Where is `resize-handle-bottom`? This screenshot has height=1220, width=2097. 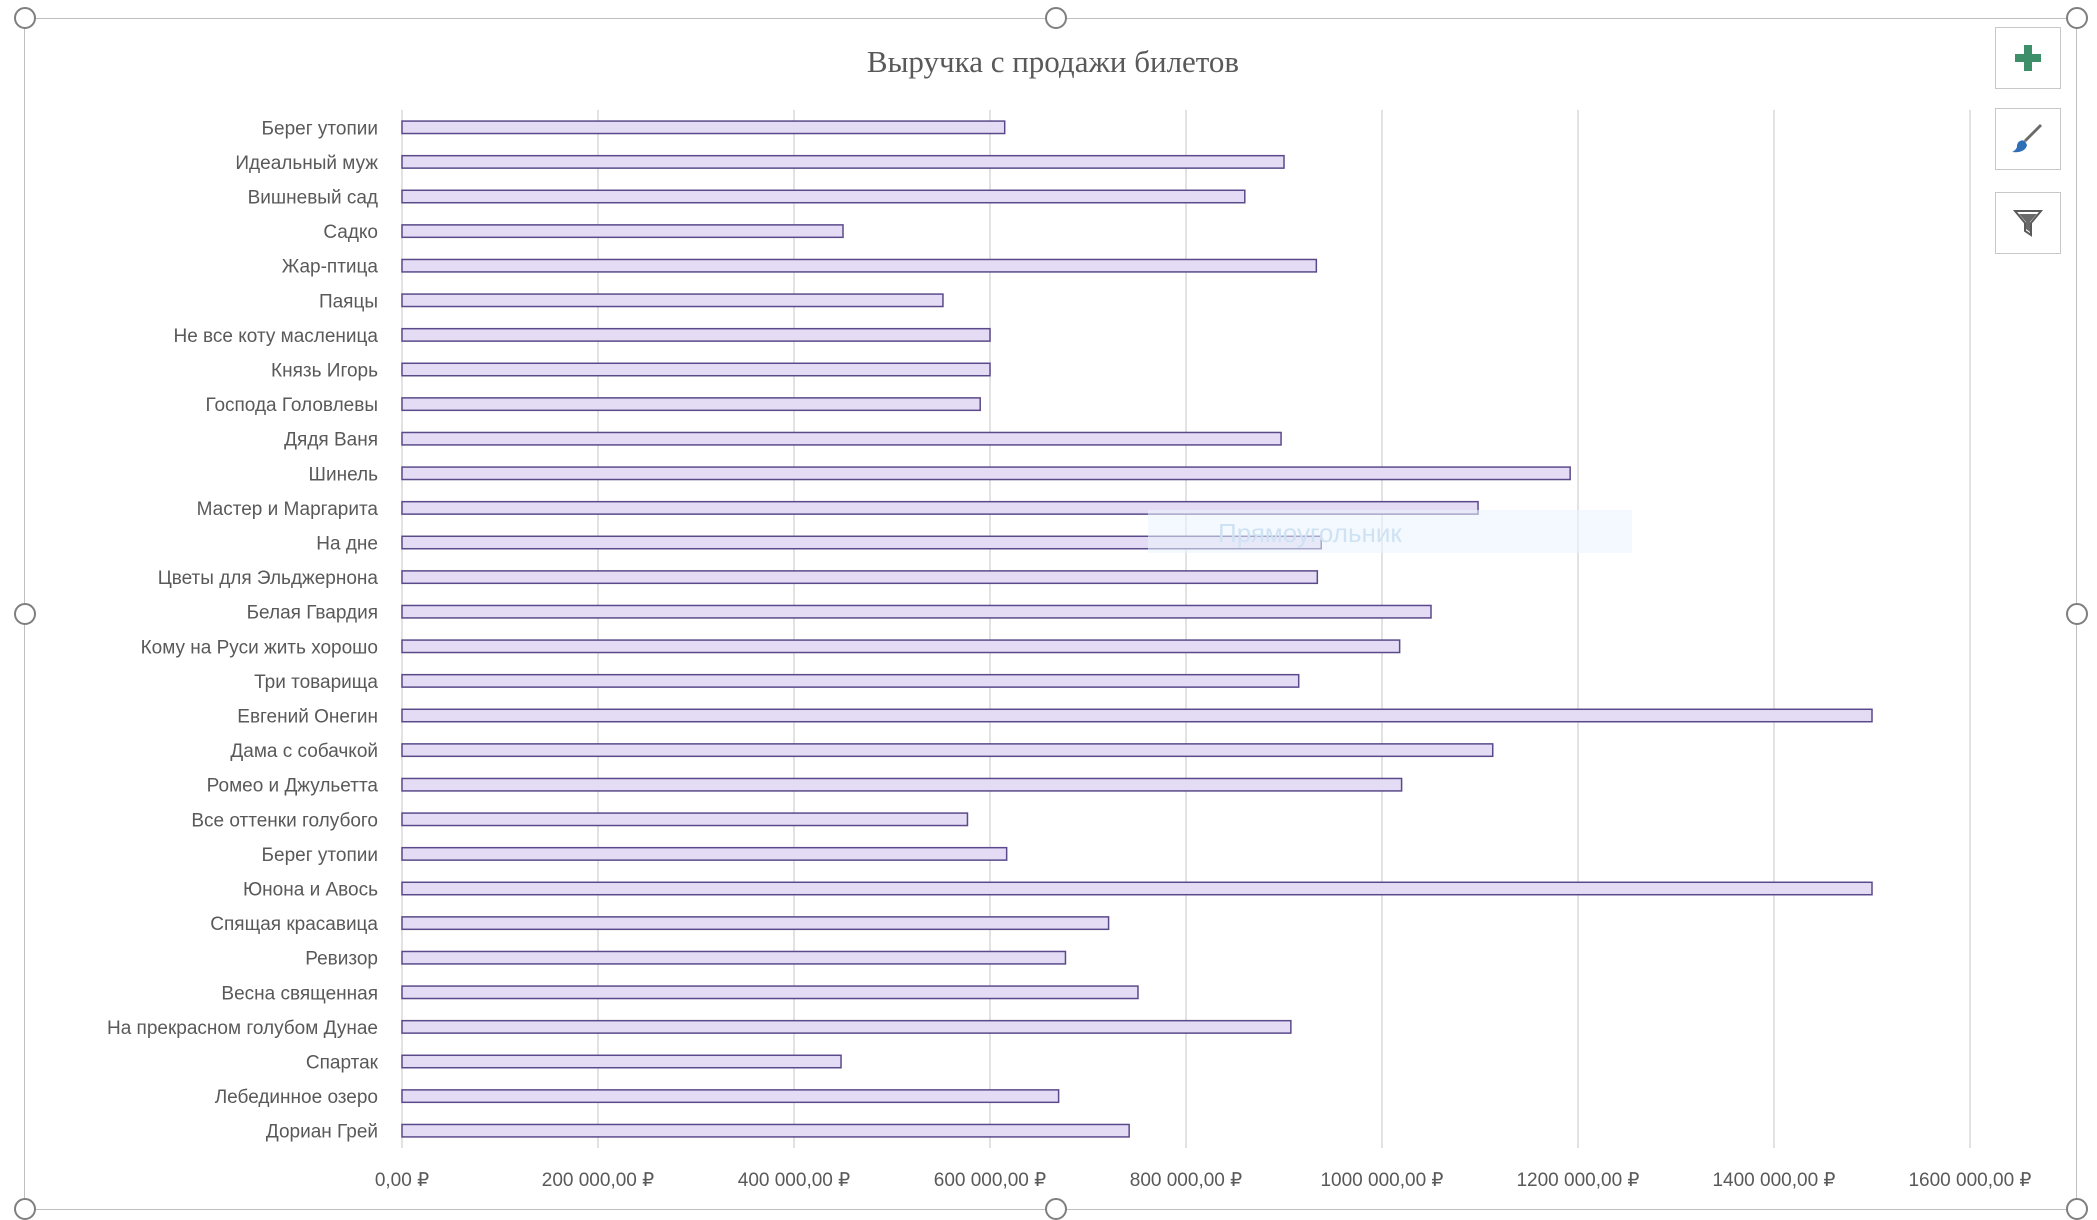 resize-handle-bottom is located at coordinates (1056, 1209).